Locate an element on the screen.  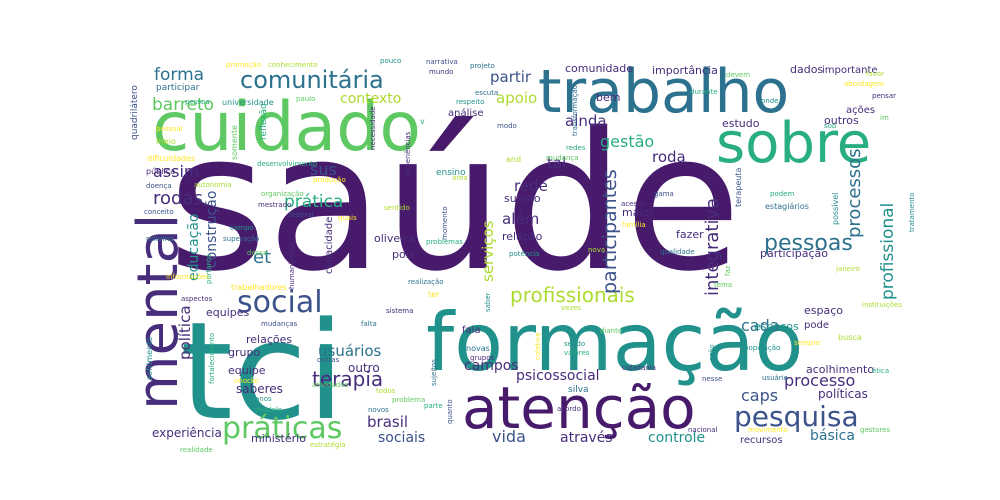
word-tratamento: tratamento is located at coordinates (912, 212).